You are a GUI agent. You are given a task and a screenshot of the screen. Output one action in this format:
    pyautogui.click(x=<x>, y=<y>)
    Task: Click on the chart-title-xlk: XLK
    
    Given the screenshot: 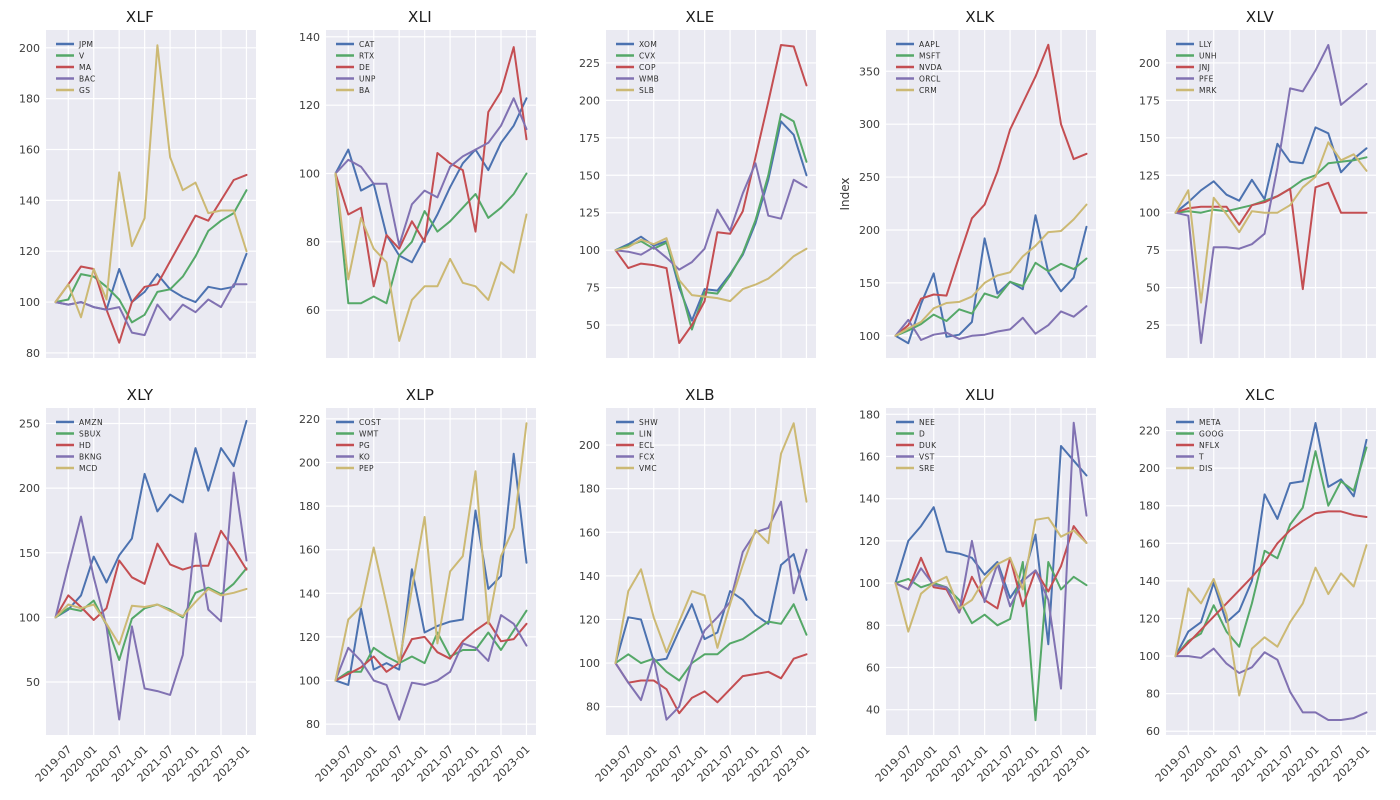 What is the action you would take?
    pyautogui.click(x=980, y=17)
    